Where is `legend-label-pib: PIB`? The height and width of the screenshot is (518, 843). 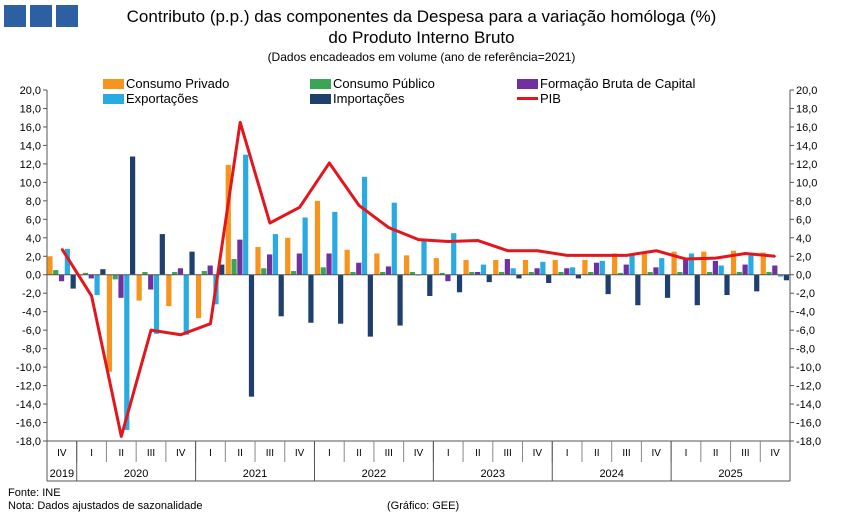
legend-label-pib: PIB is located at coordinates (550, 98).